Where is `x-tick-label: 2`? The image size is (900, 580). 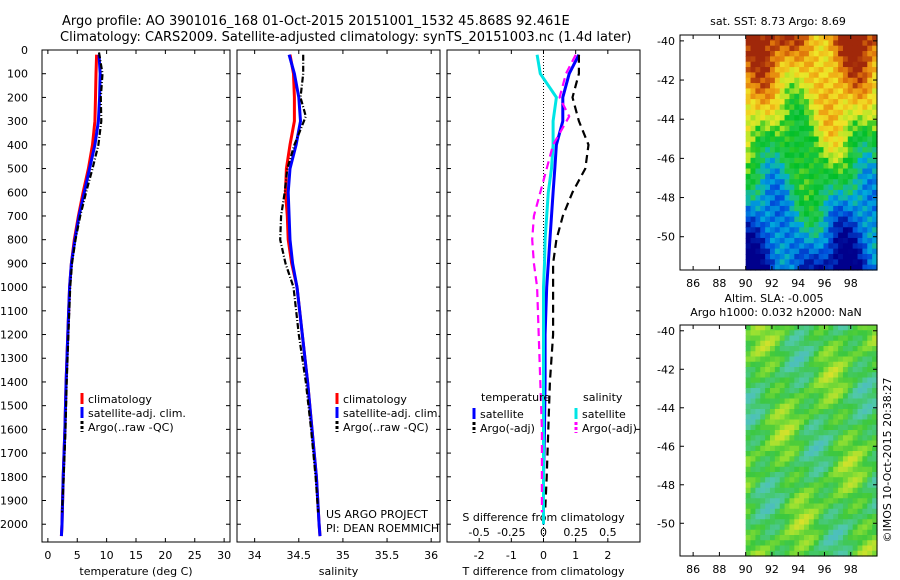
x-tick-label: 2 is located at coordinates (607, 555).